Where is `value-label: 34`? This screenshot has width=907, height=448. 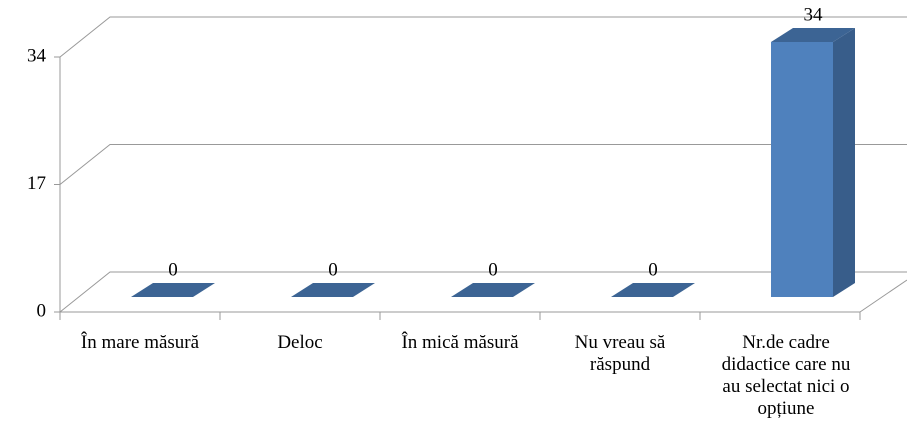 value-label: 34 is located at coordinates (814, 14).